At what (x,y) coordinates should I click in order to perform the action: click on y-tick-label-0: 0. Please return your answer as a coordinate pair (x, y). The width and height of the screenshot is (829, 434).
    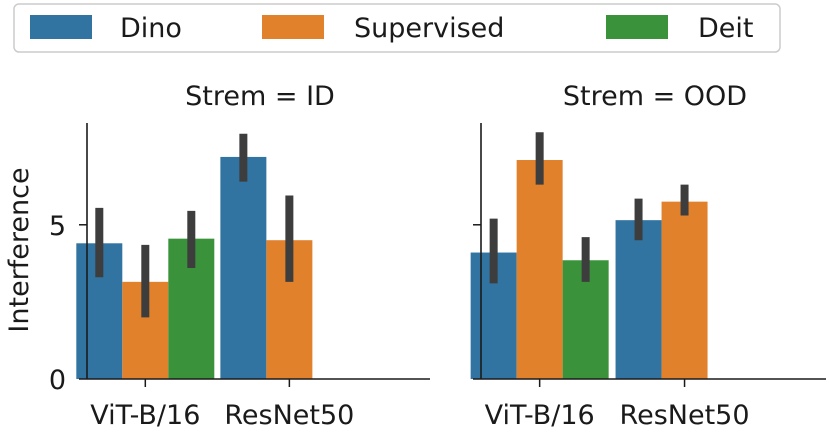
    Looking at the image, I should click on (57, 380).